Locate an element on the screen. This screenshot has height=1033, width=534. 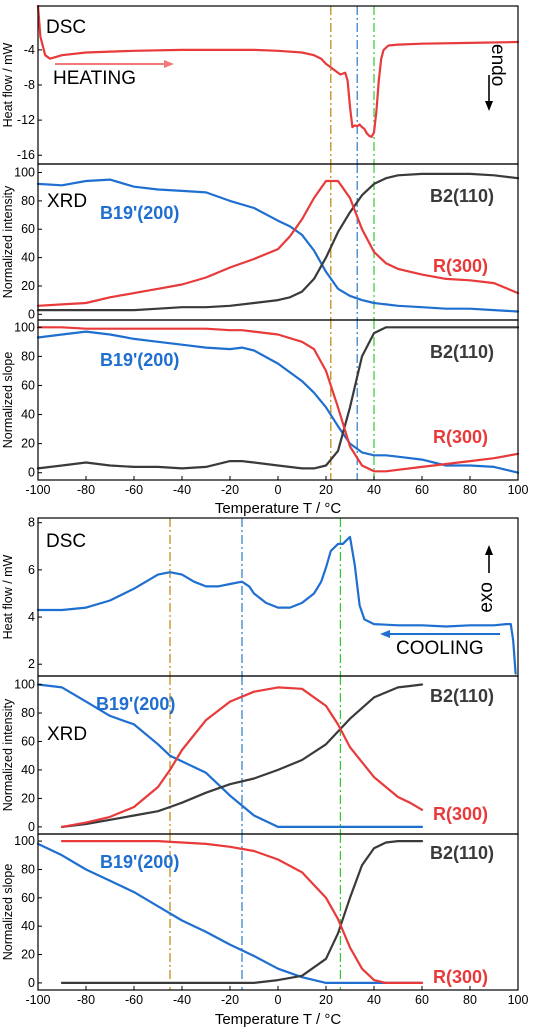
cooling-xtick-label: -60 is located at coordinates (134, 1000).